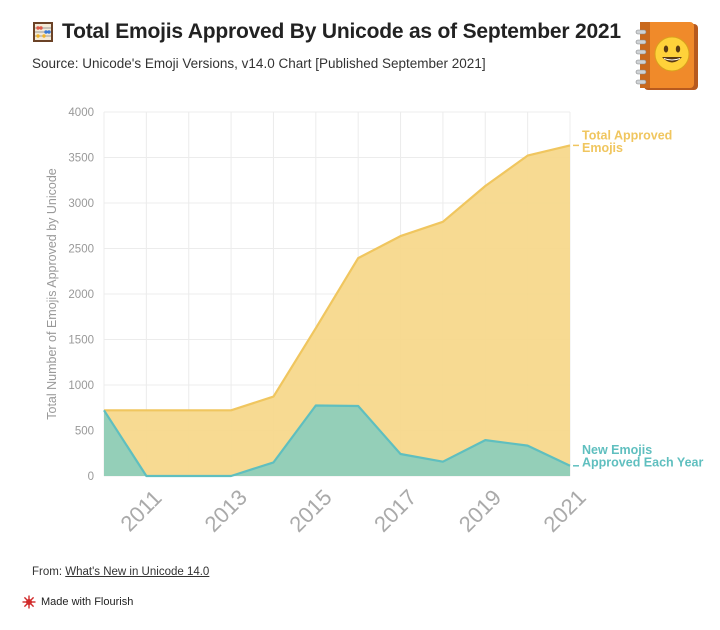 The width and height of the screenshot is (720, 630). Describe the element at coordinates (565, 511) in the screenshot. I see `x-tick-label: 2021` at that location.